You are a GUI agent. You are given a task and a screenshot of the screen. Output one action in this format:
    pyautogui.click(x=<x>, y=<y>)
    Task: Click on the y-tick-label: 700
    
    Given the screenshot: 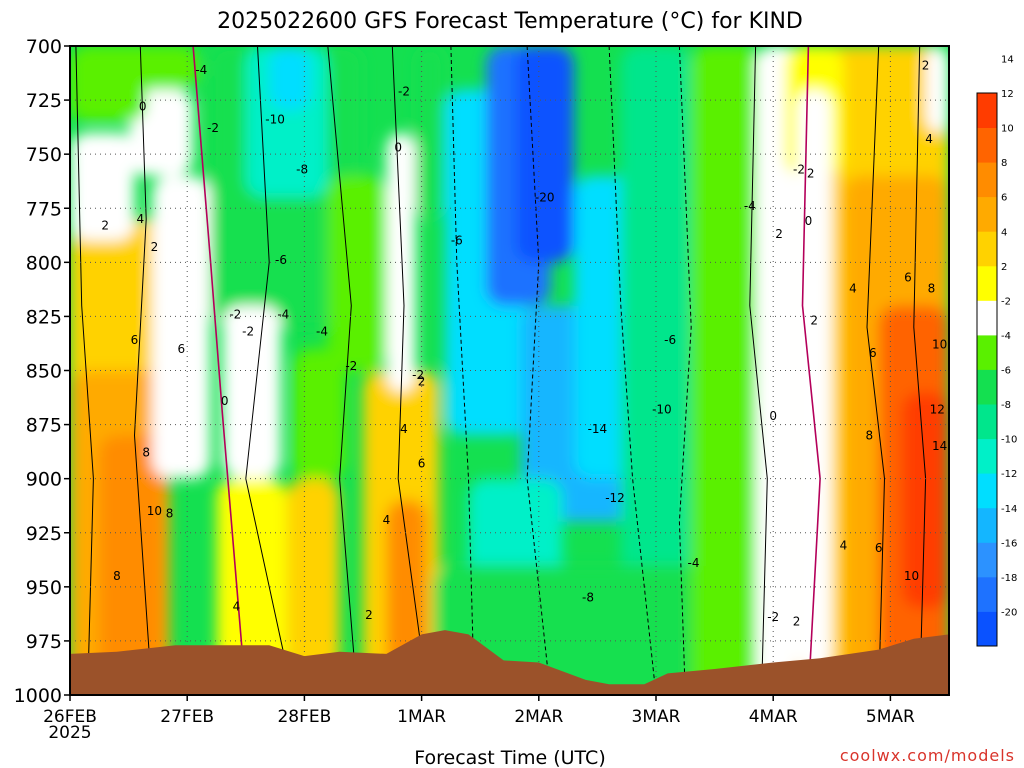 What is the action you would take?
    pyautogui.click(x=44, y=47)
    